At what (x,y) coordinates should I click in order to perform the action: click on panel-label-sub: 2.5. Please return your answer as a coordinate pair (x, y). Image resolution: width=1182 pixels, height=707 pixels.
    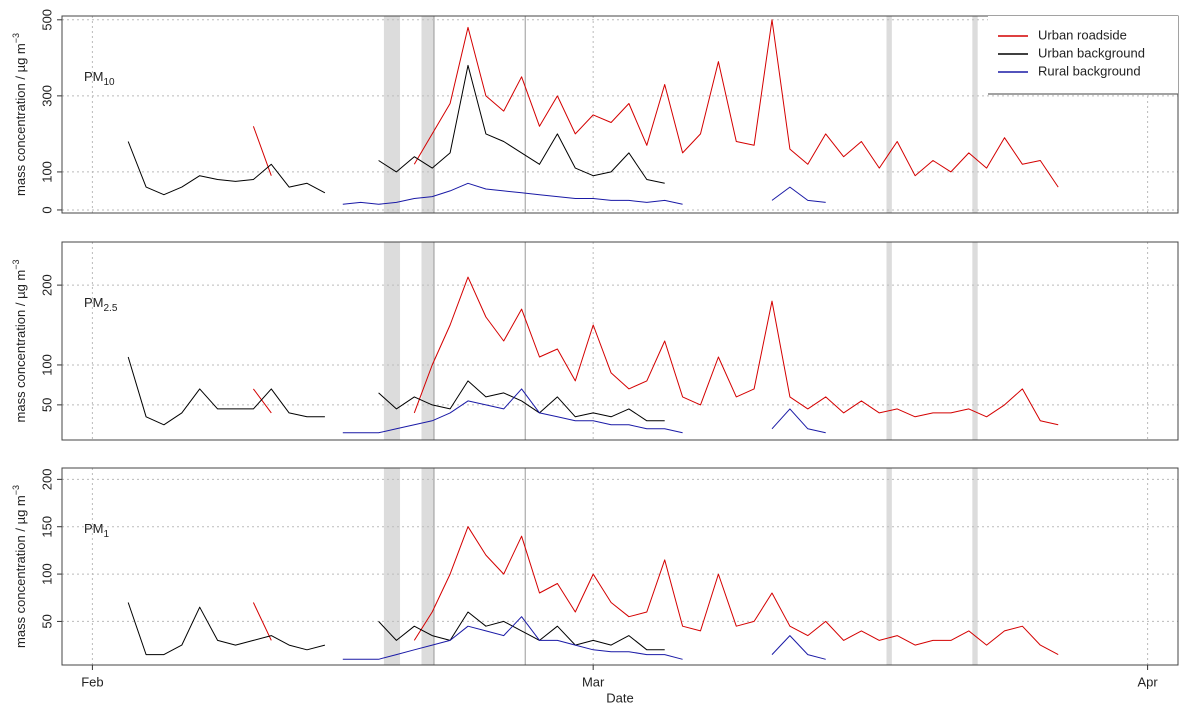
    Looking at the image, I should click on (111, 308).